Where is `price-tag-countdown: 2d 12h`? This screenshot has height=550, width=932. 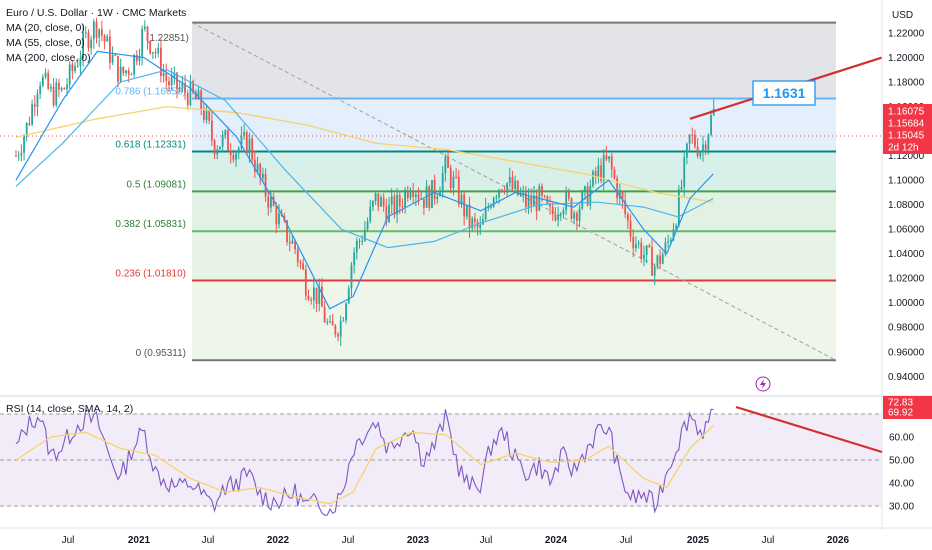 price-tag-countdown: 2d 12h is located at coordinates (903, 148).